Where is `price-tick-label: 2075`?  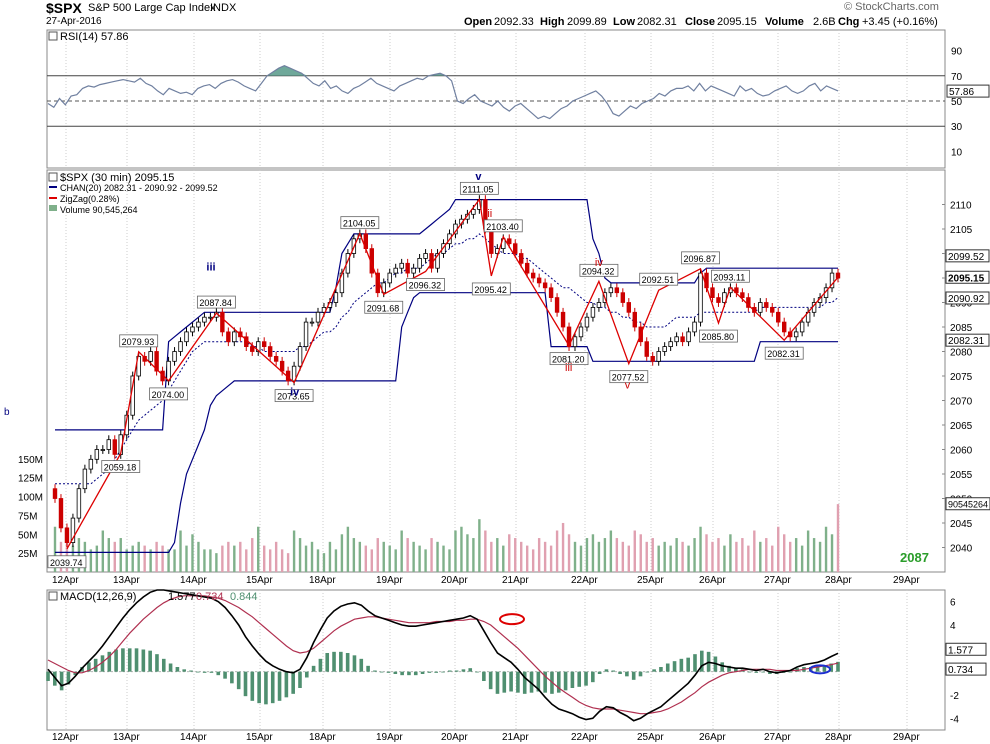
price-tick-label: 2075 is located at coordinates (961, 377).